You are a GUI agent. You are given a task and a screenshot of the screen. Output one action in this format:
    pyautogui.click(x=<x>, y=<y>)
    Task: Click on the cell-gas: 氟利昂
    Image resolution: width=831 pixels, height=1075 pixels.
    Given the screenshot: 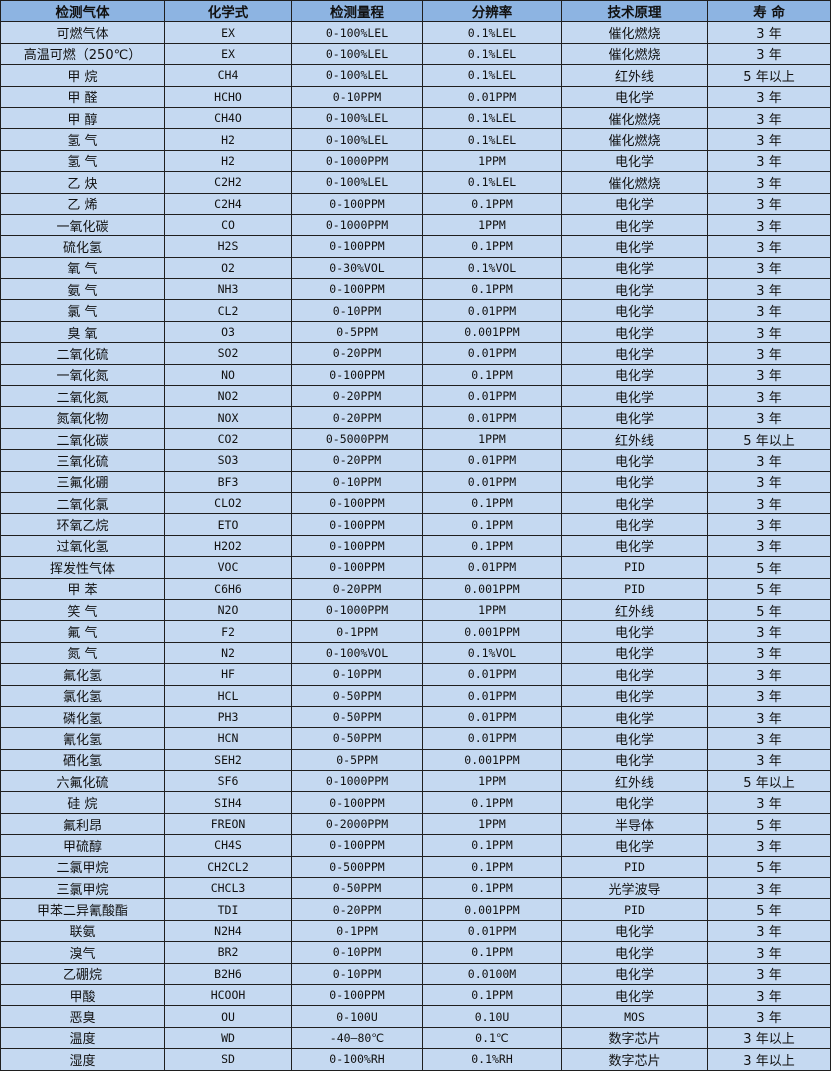 What is the action you would take?
    pyautogui.click(x=82, y=824)
    